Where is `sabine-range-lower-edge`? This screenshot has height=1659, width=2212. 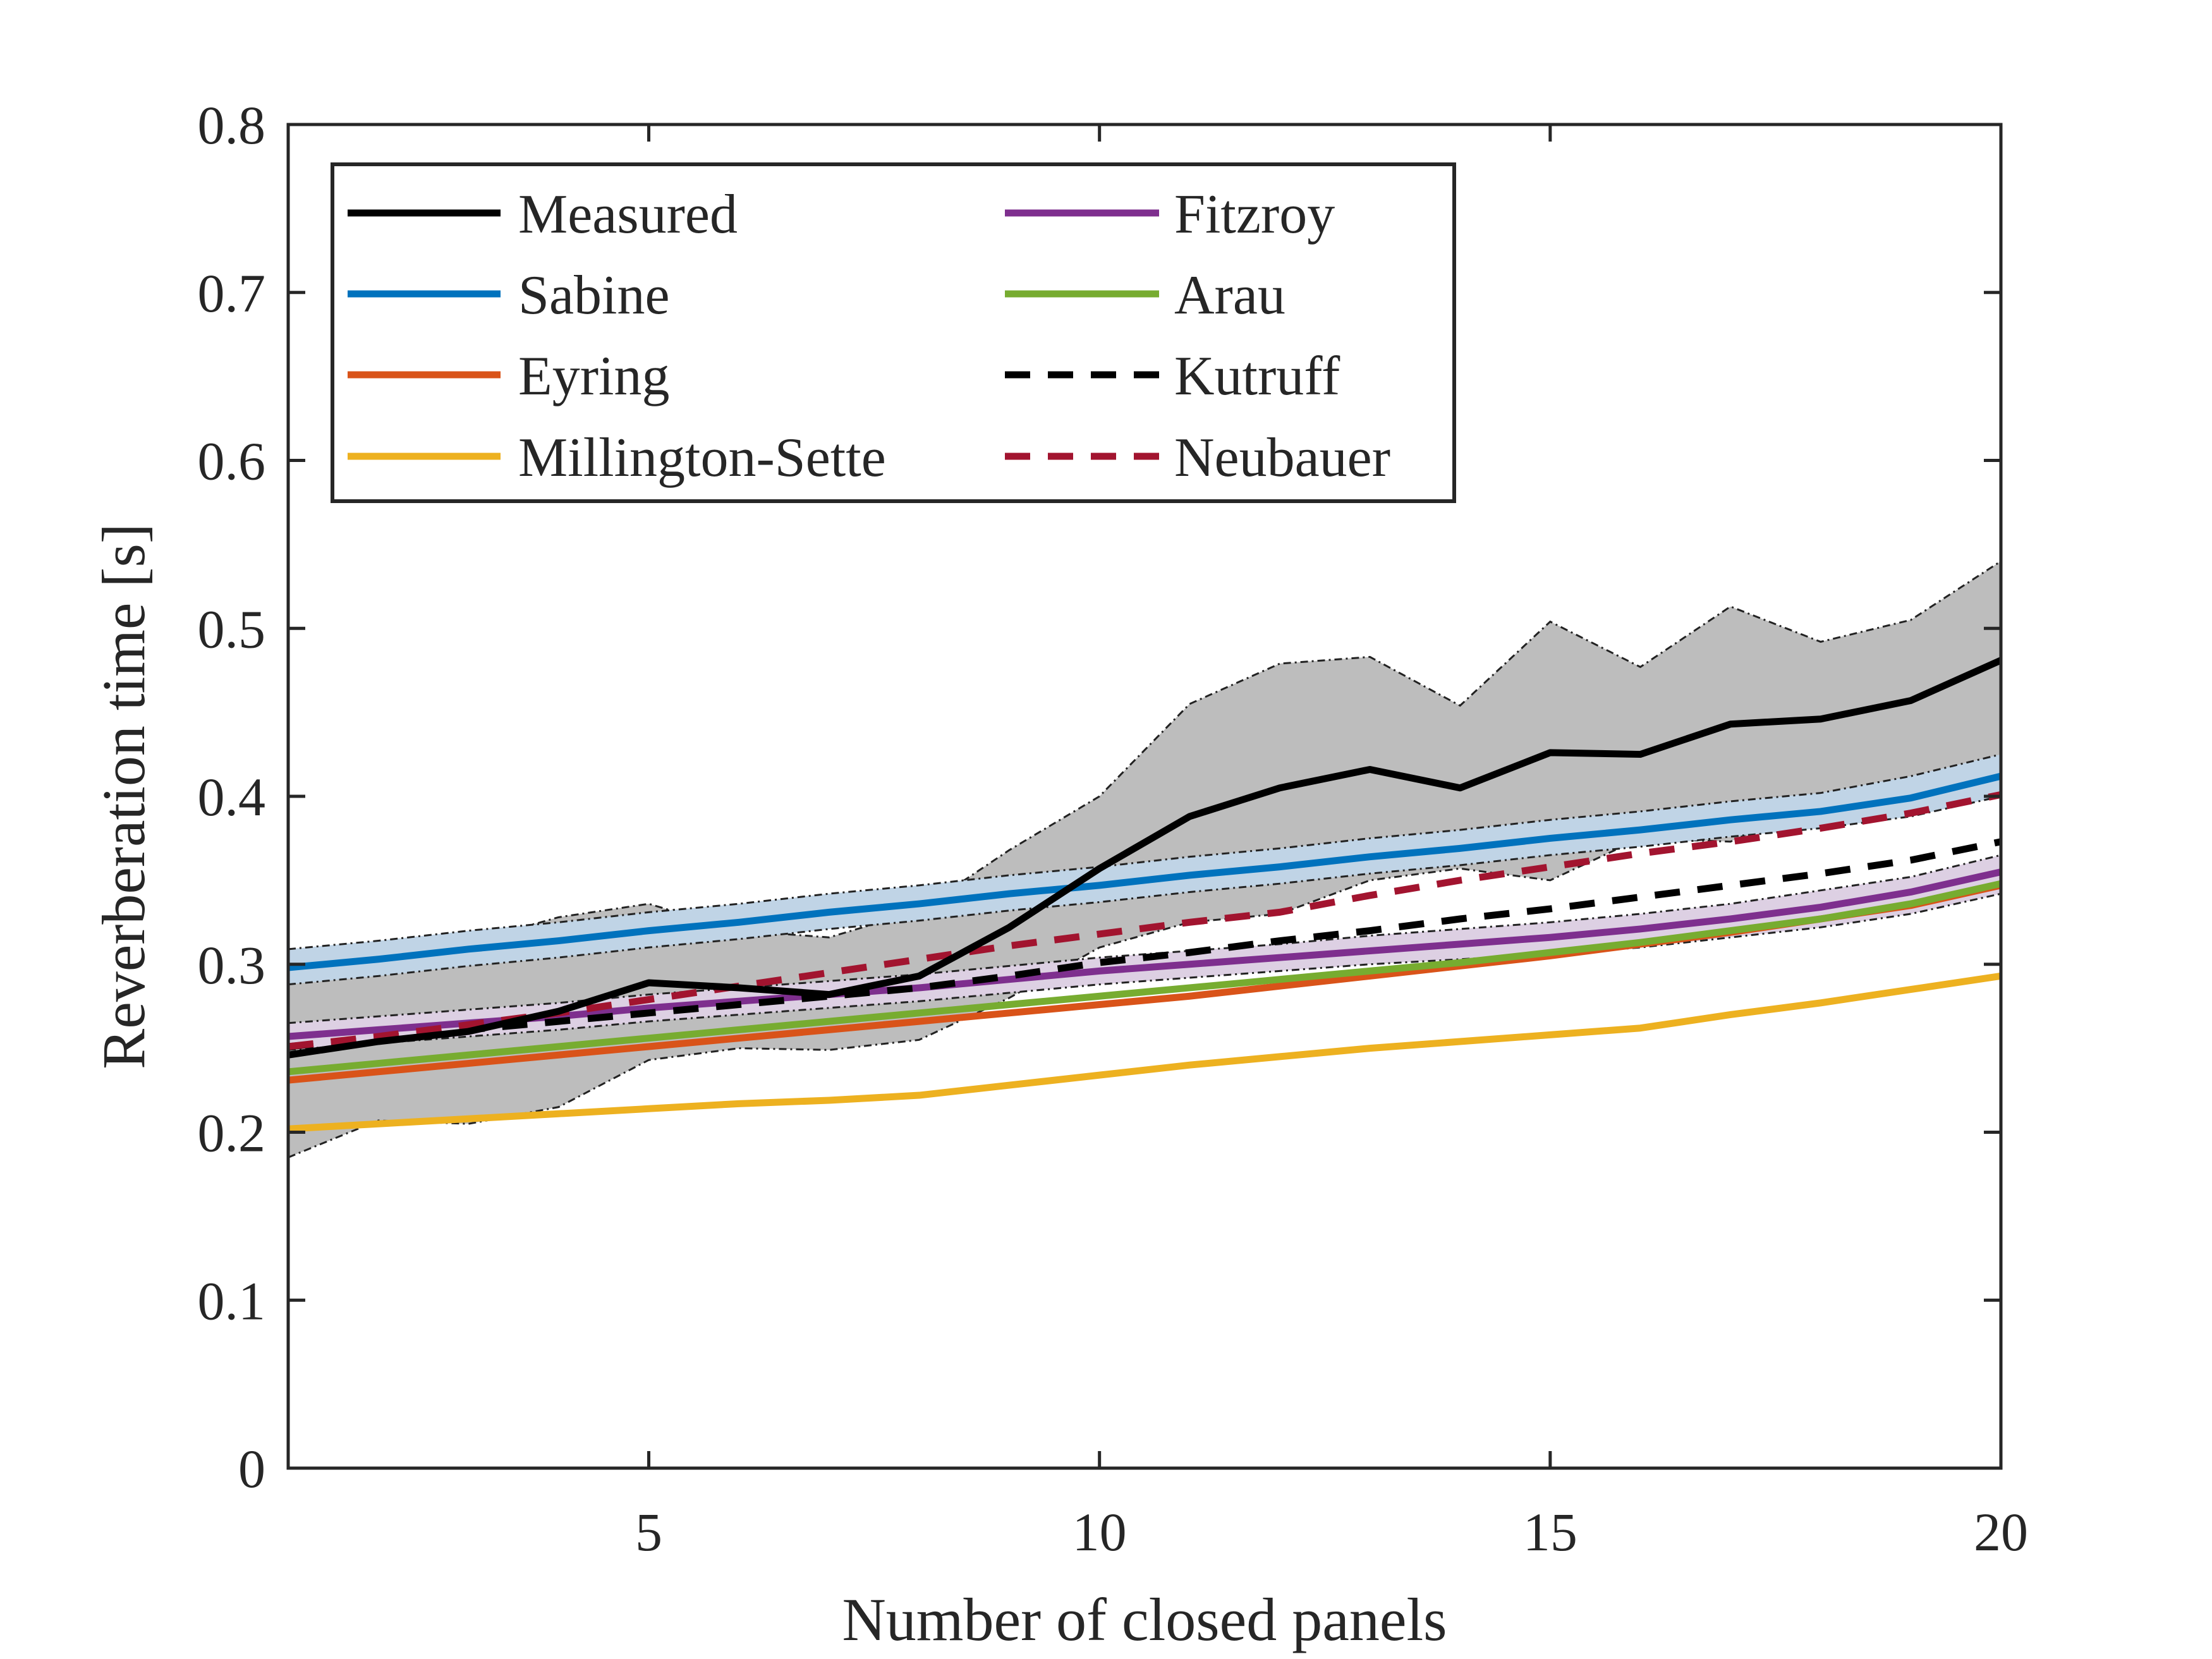
sabine-range-lower-edge is located at coordinates (1145, 890).